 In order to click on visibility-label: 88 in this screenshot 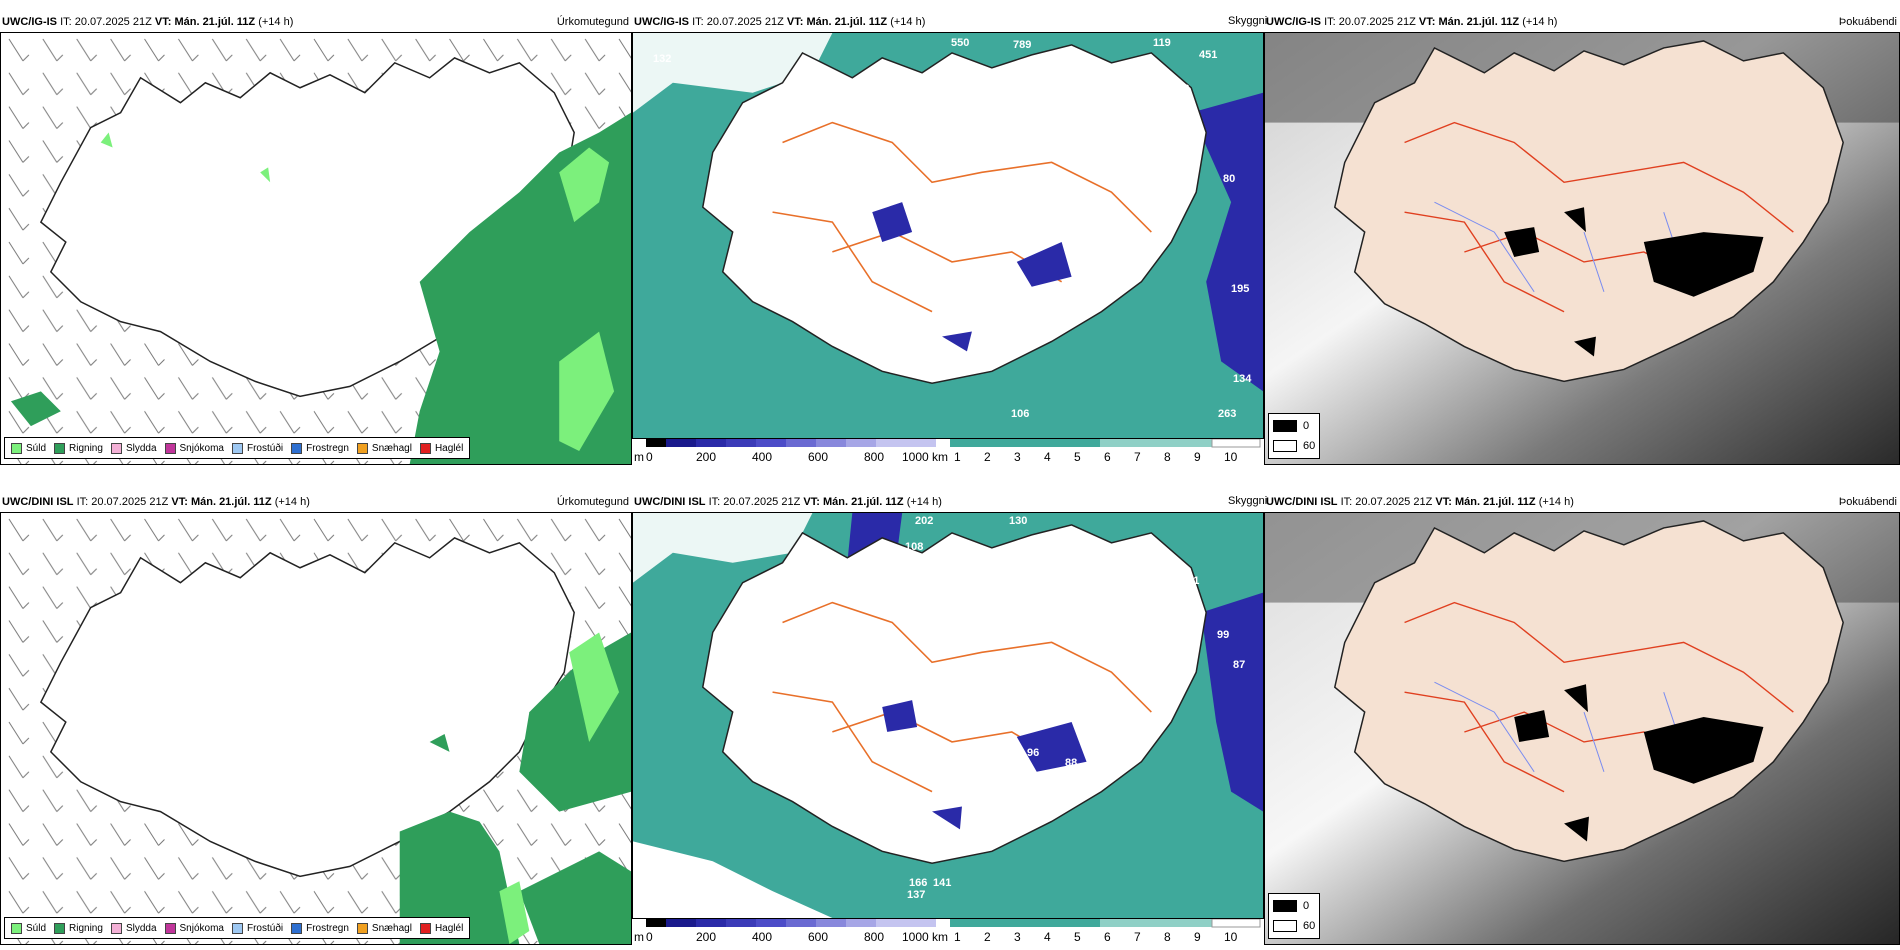, I will do `click(1071, 763)`.